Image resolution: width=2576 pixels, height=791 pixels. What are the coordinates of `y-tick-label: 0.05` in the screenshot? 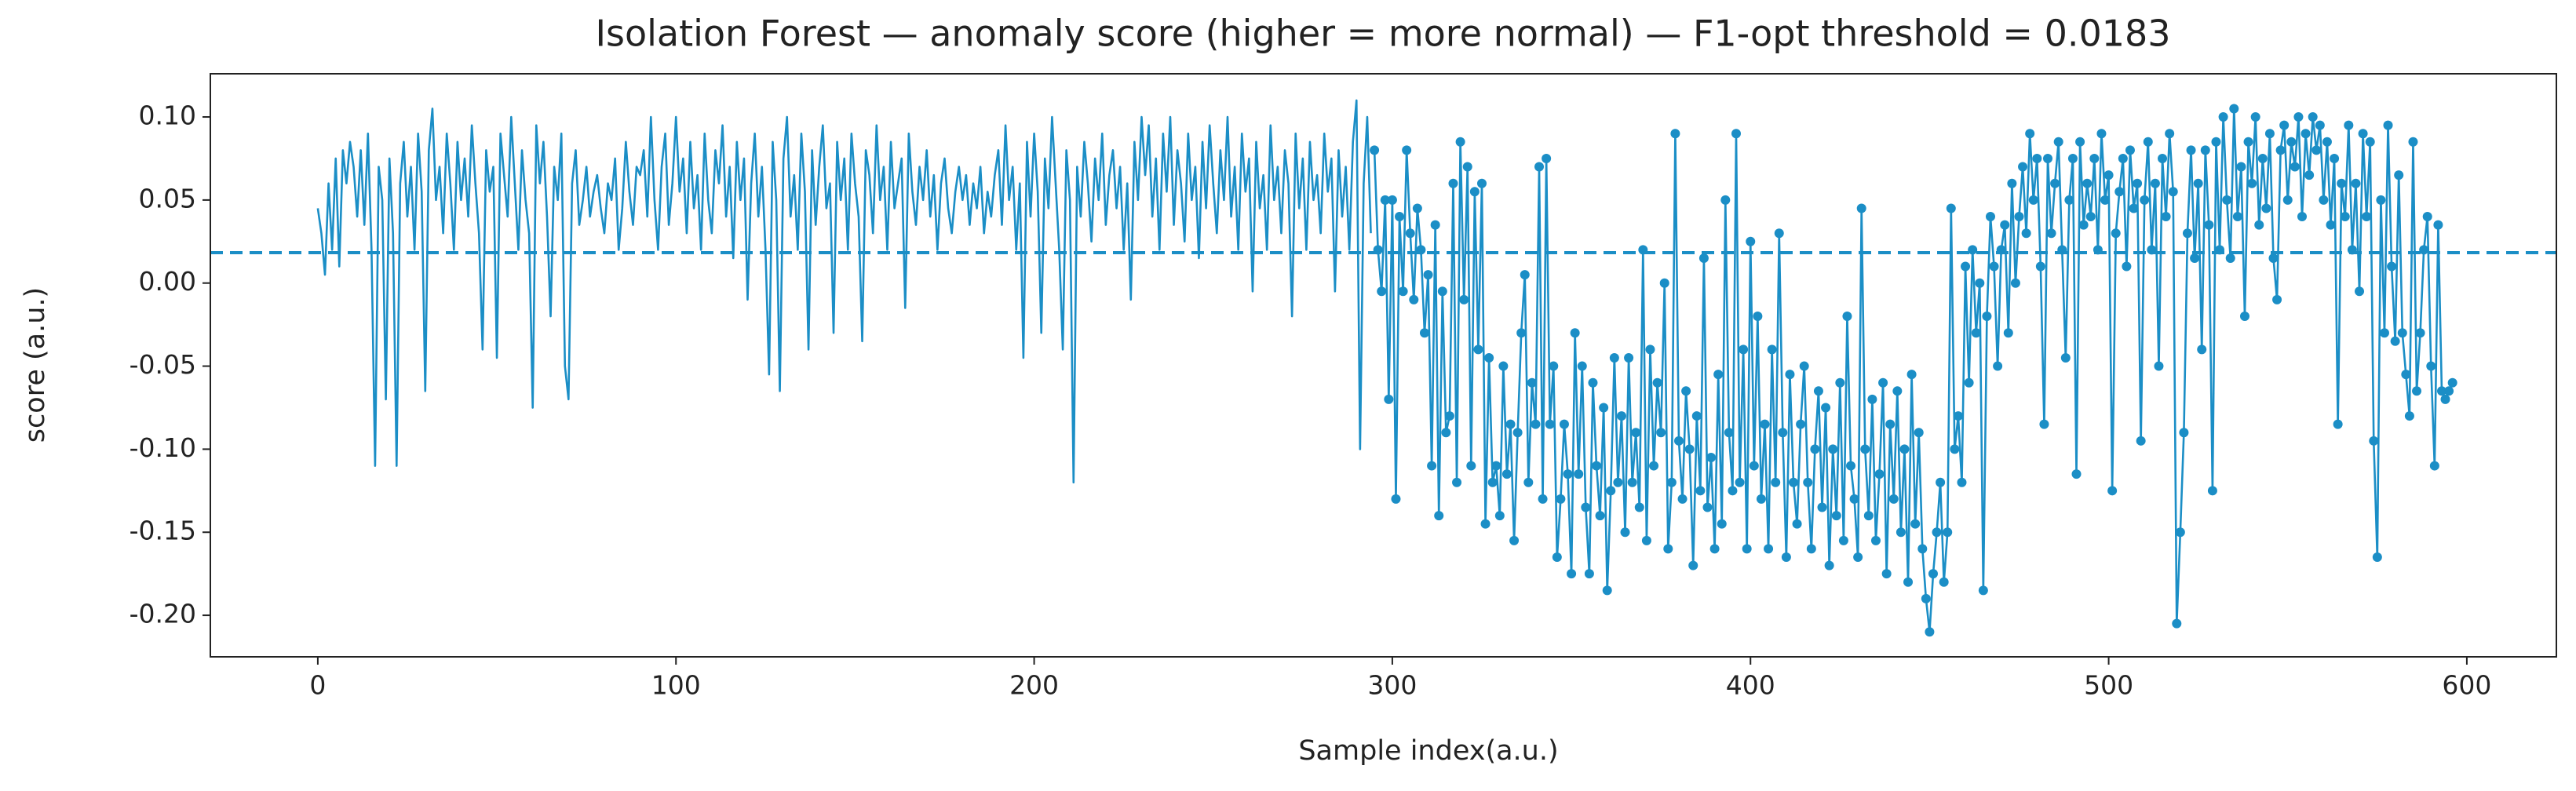 It's located at (167, 198).